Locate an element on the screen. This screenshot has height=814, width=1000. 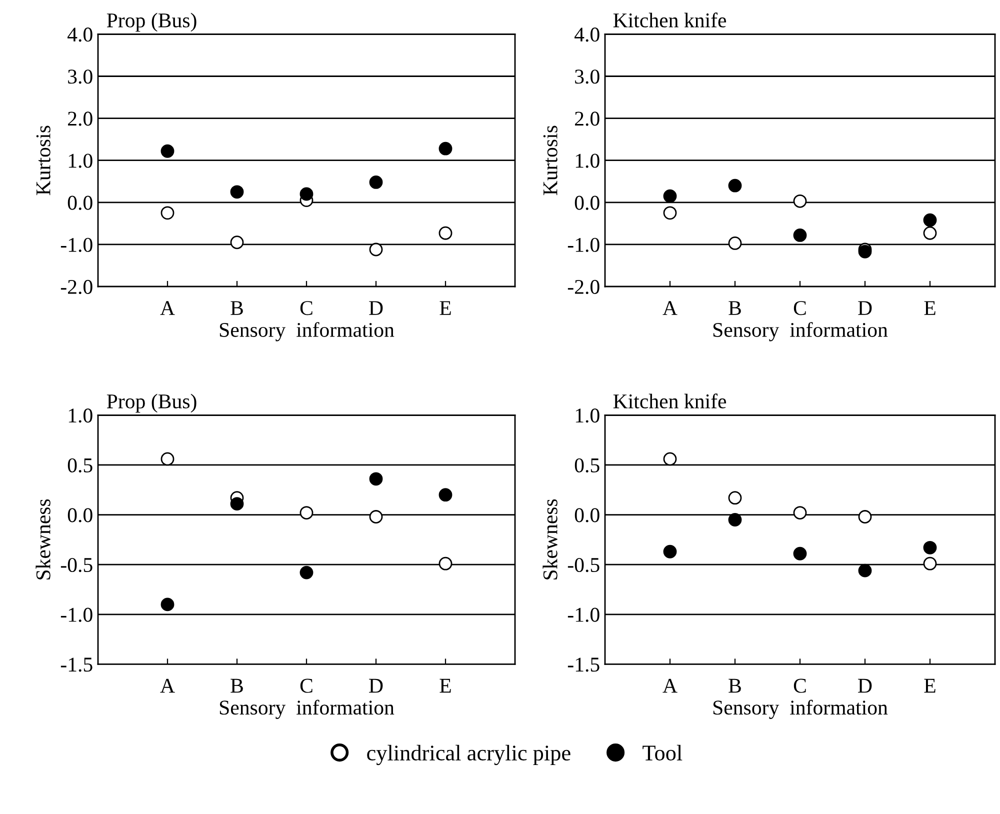
legend-label: cylindrical acrylic pipe is located at coordinates (468, 755).